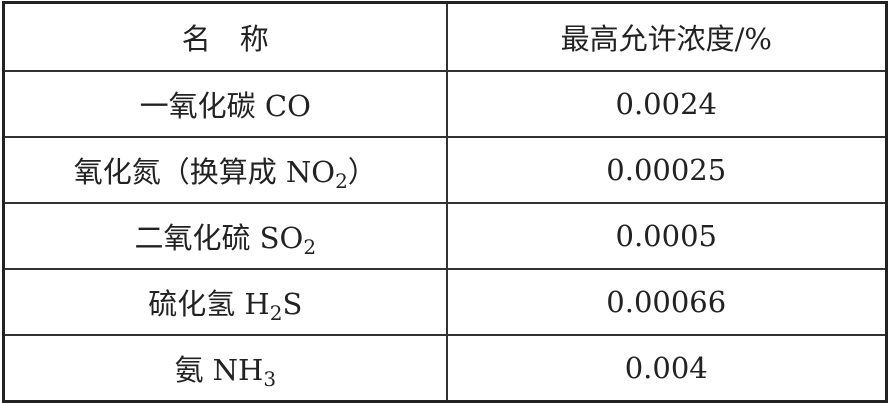 Image resolution: width=891 pixels, height=403 pixels. I want to click on gas-name: 硫化氢 H2S, so click(225, 302).